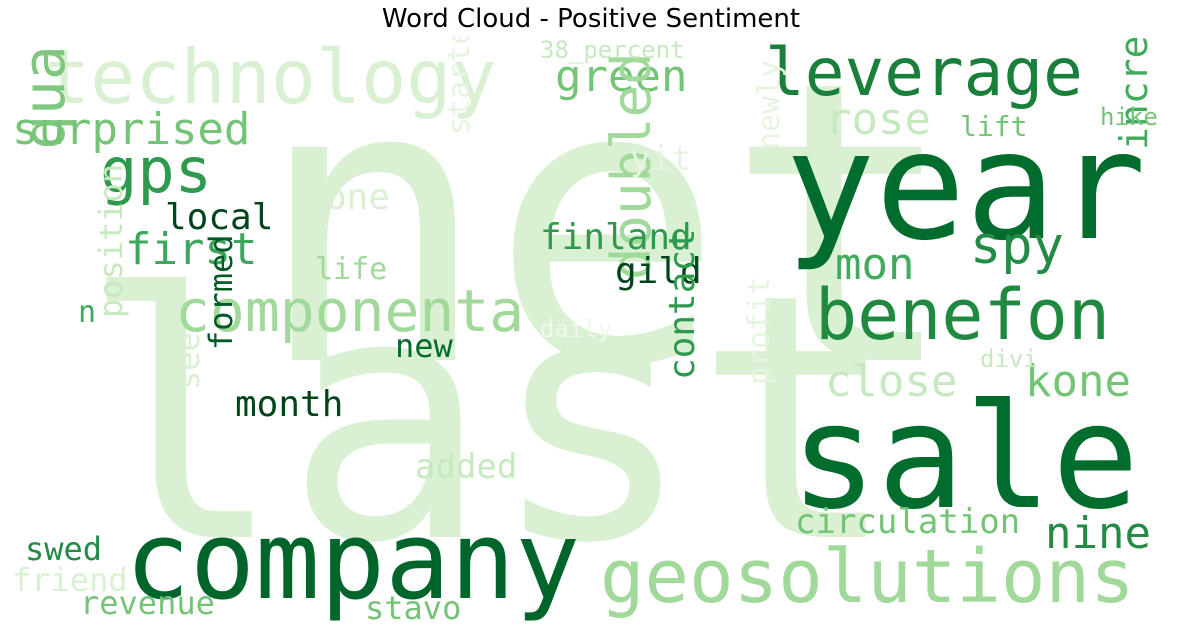 This screenshot has height=631, width=1182. What do you see at coordinates (221, 292) in the screenshot?
I see `word-formed: formed` at bounding box center [221, 292].